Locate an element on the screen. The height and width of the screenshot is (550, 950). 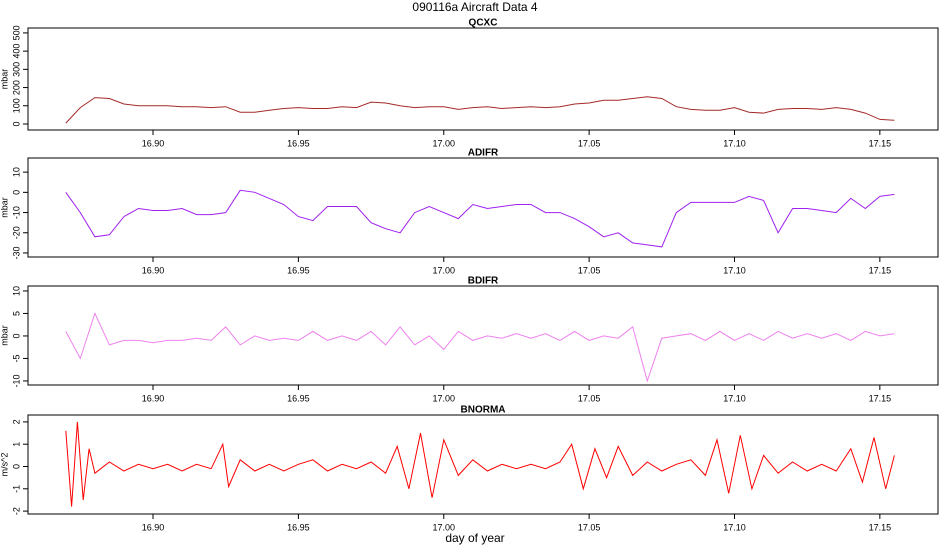
panel-title: BDIFR is located at coordinates (483, 281).